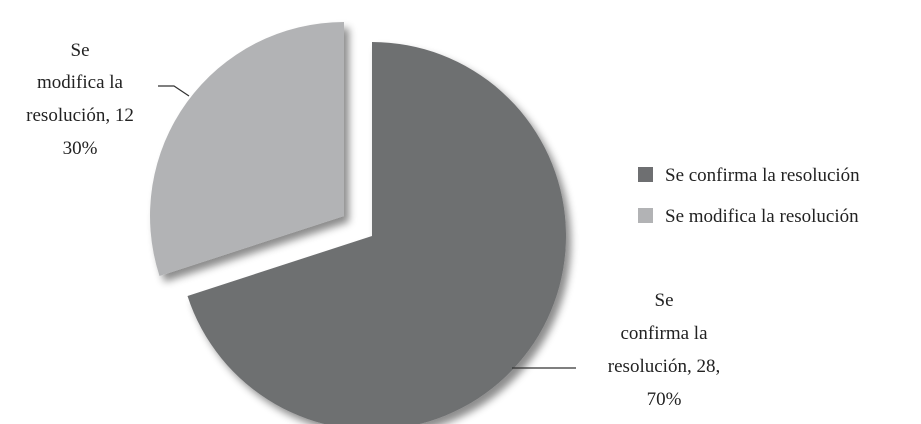 The height and width of the screenshot is (424, 921). I want to click on data-label-line: confirma la, so click(664, 333).